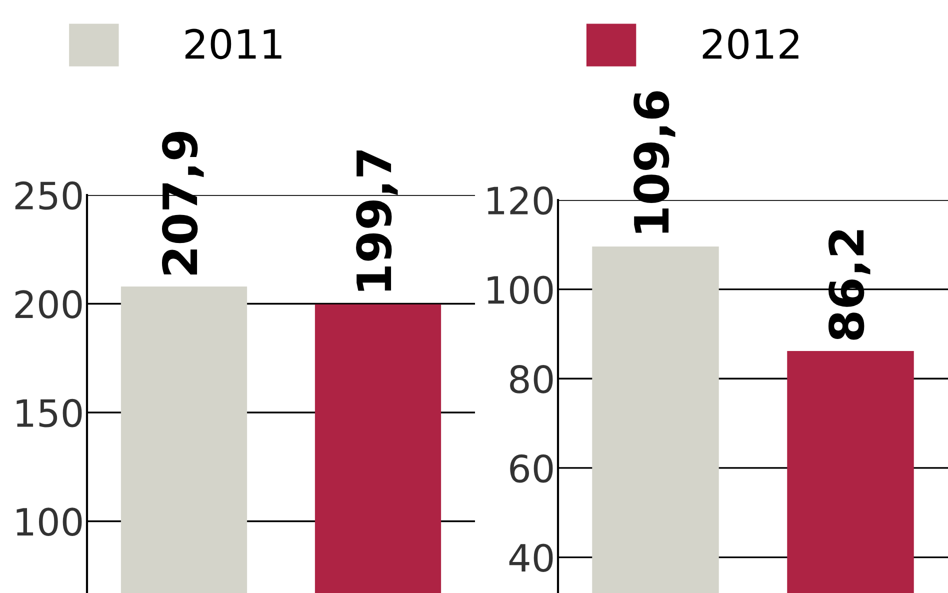 The height and width of the screenshot is (593, 948). Describe the element at coordinates (531, 558) in the screenshot. I see `y-tick-label: 40` at that location.